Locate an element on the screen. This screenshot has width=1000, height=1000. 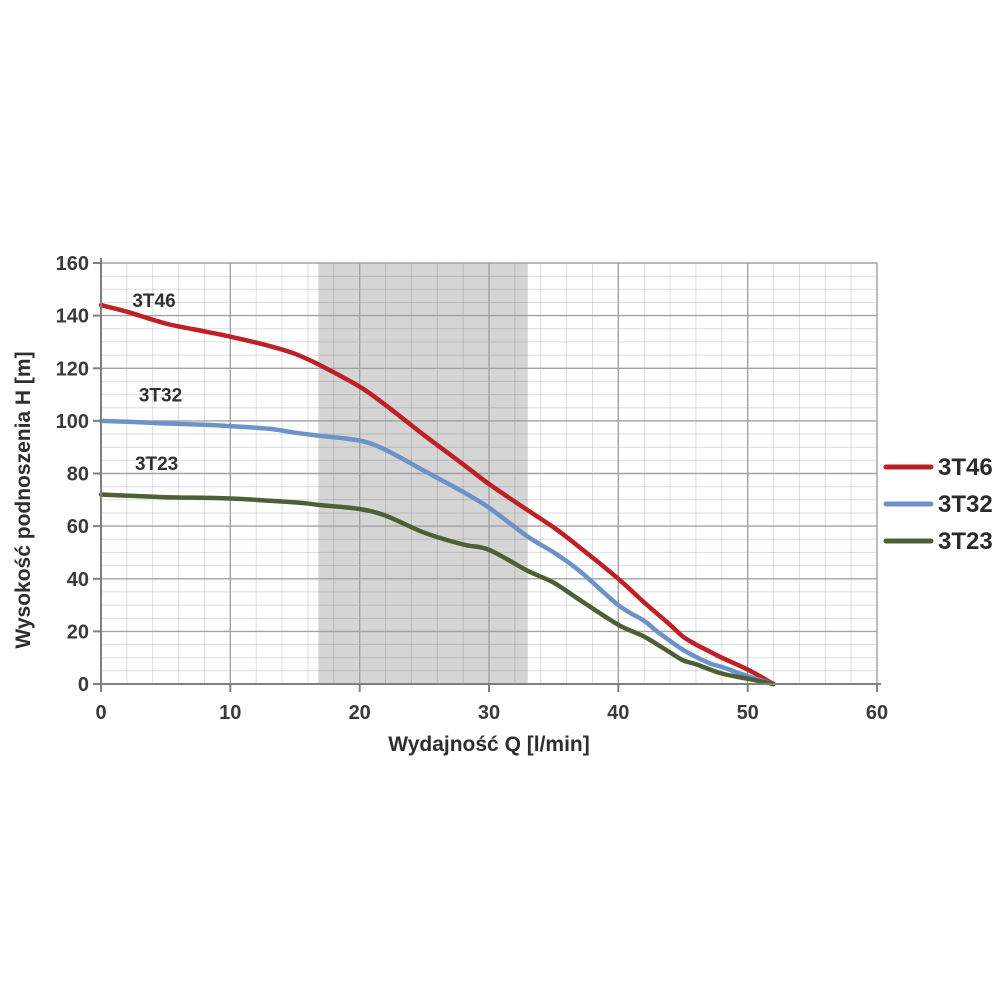
series-label-3T32: 3T32 is located at coordinates (160, 396).